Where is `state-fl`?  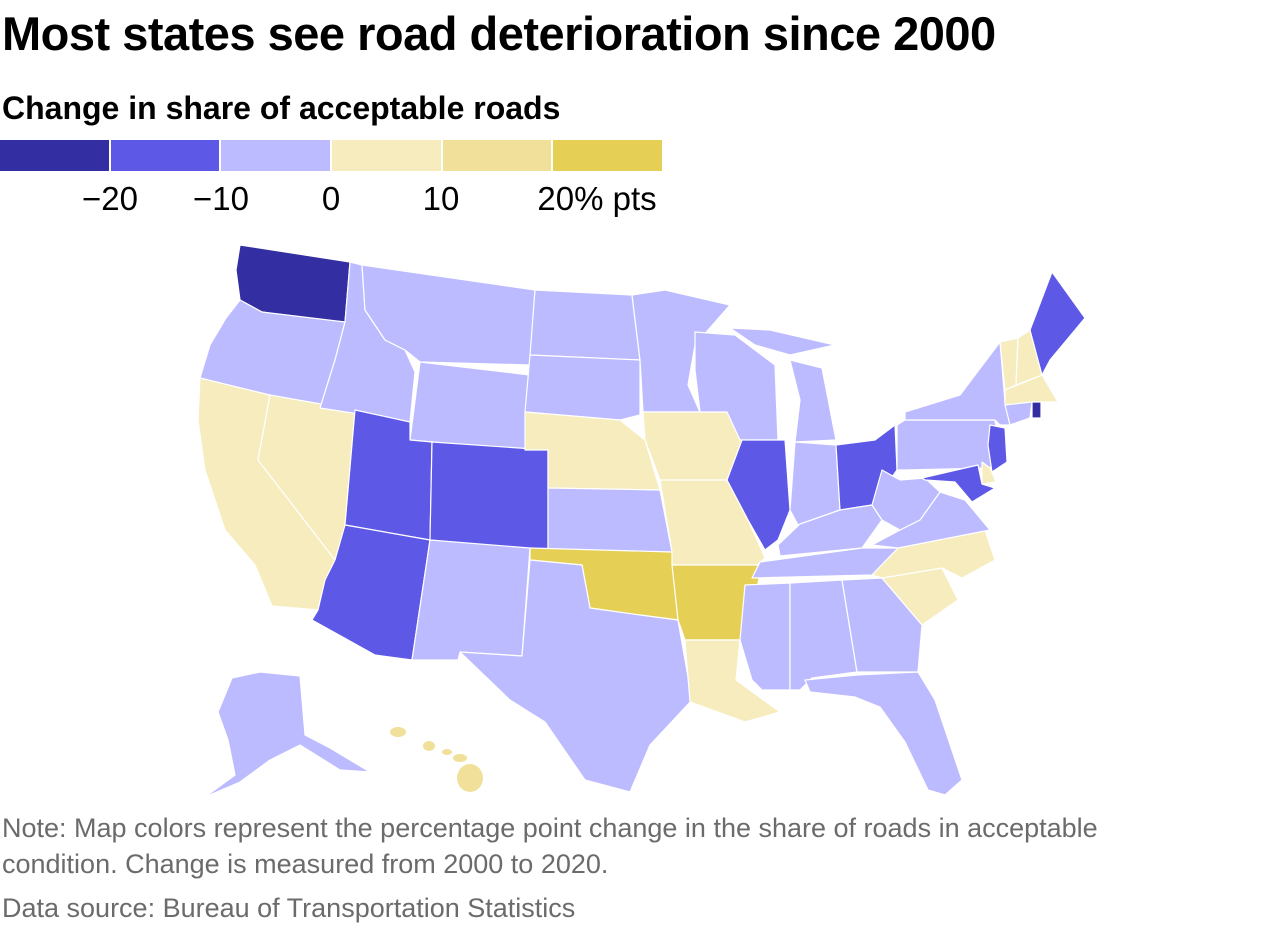
state-fl is located at coordinates (883, 733).